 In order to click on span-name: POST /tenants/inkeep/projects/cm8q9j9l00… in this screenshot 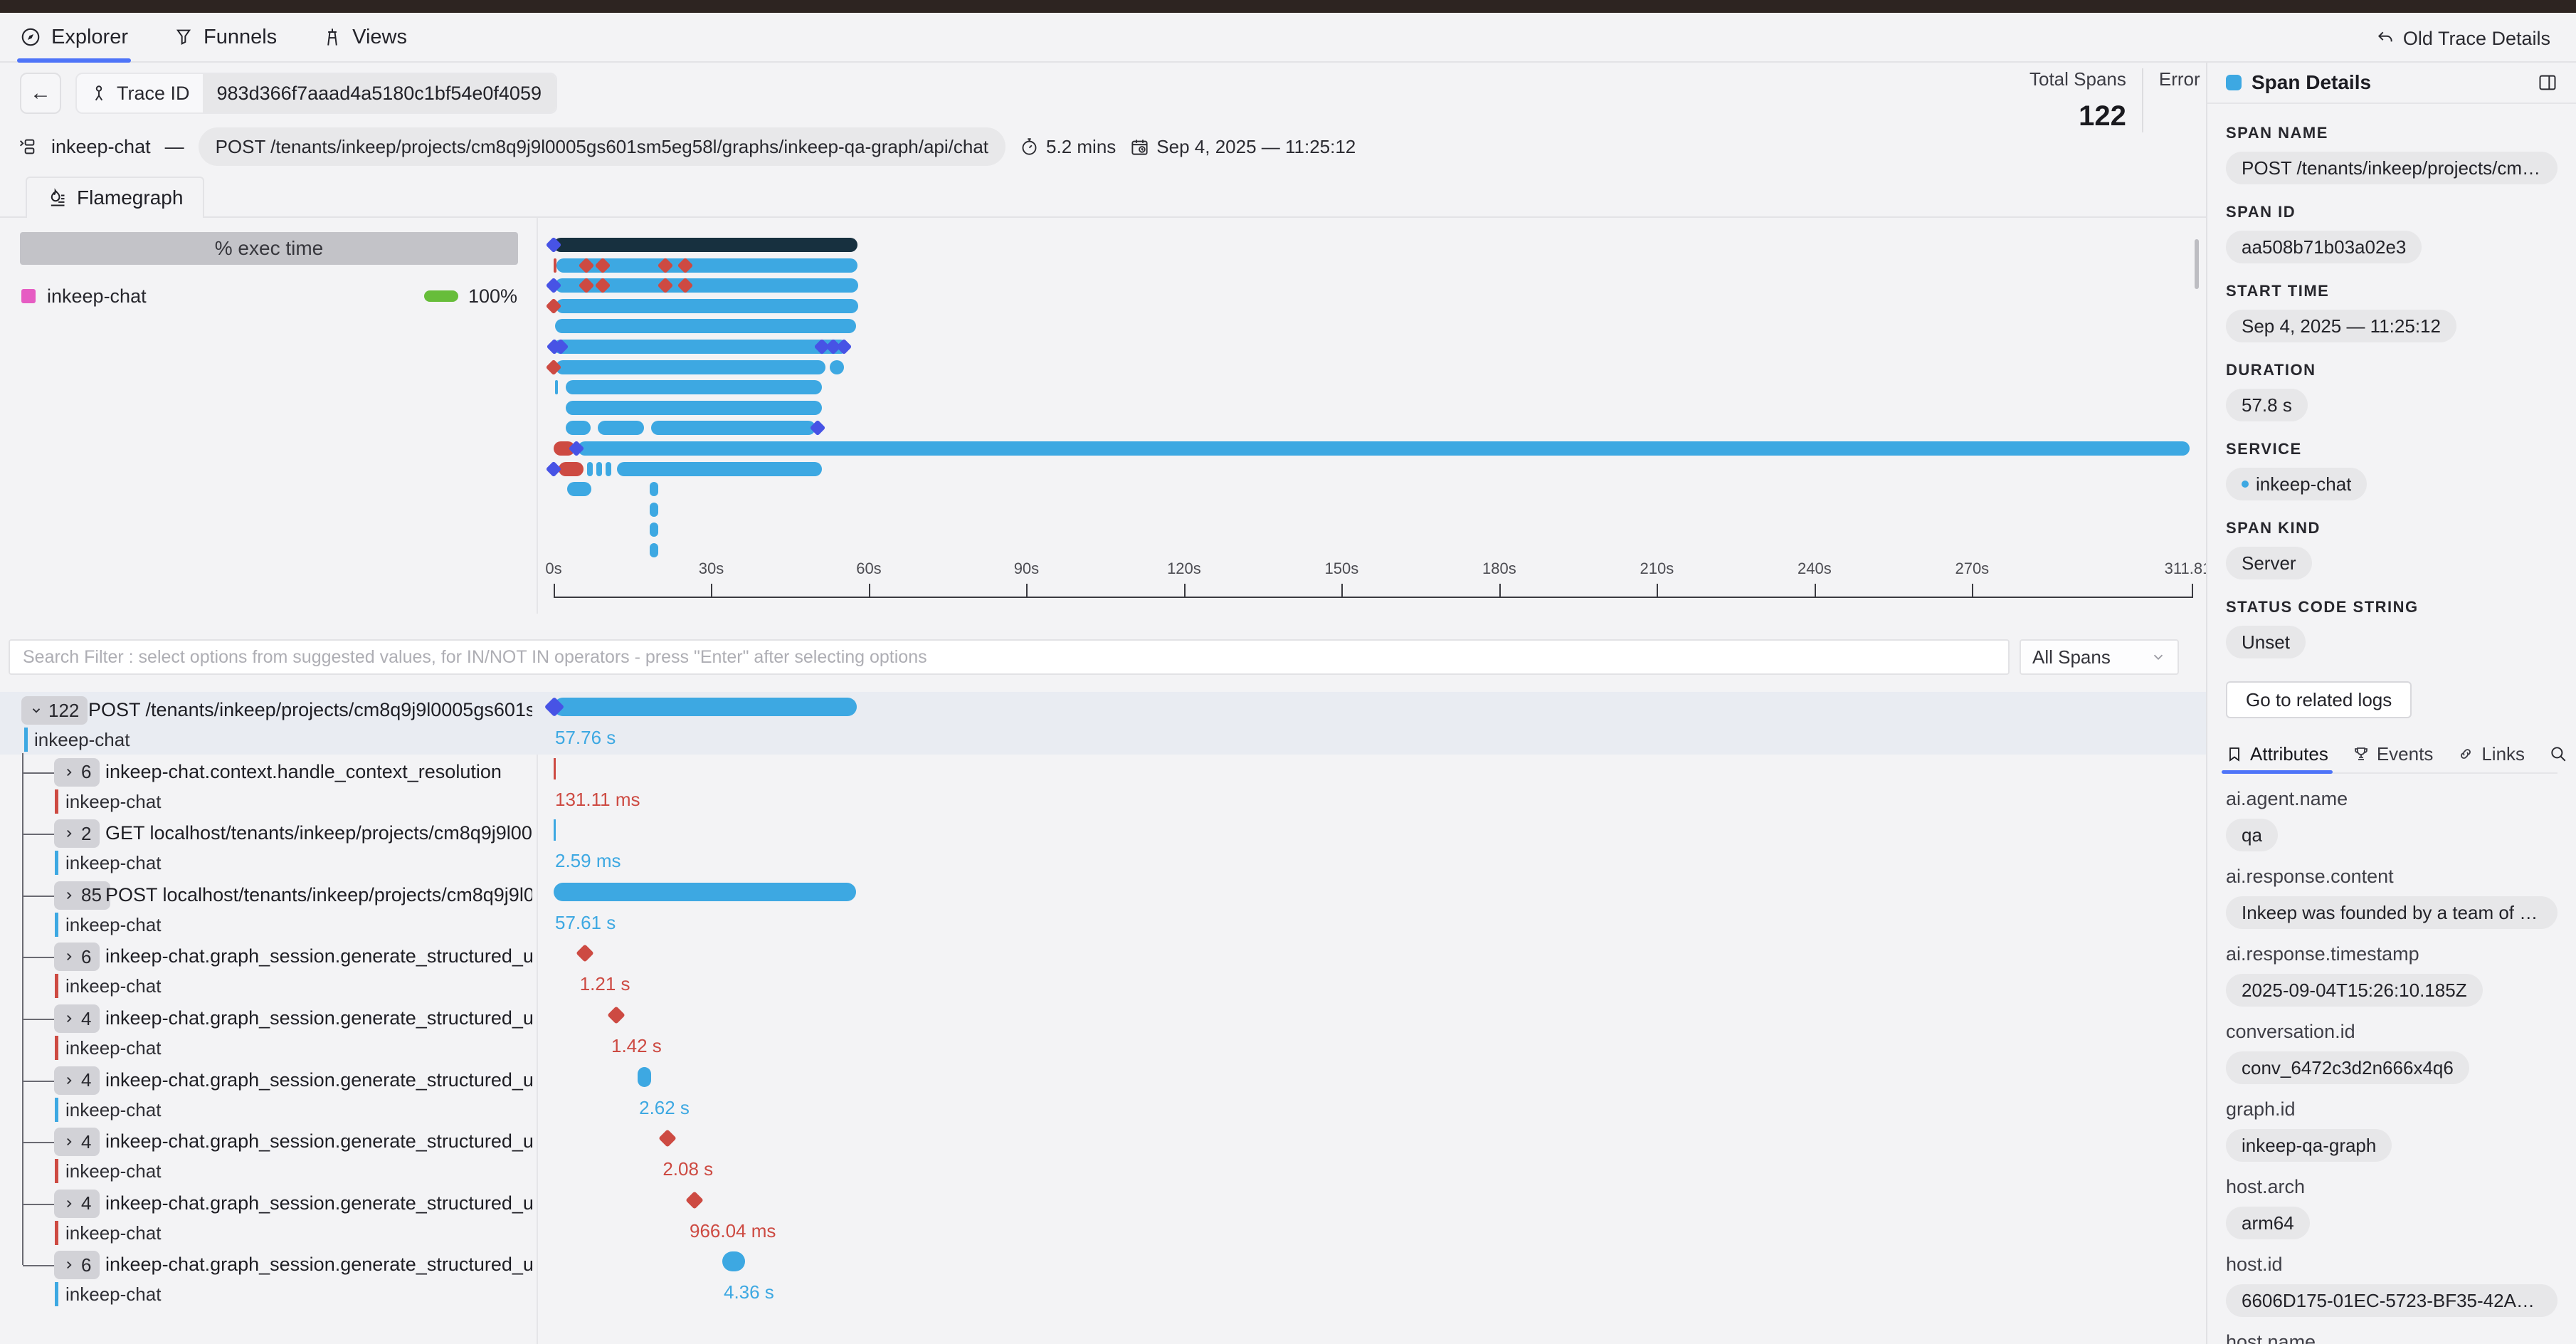, I will do `click(310, 709)`.